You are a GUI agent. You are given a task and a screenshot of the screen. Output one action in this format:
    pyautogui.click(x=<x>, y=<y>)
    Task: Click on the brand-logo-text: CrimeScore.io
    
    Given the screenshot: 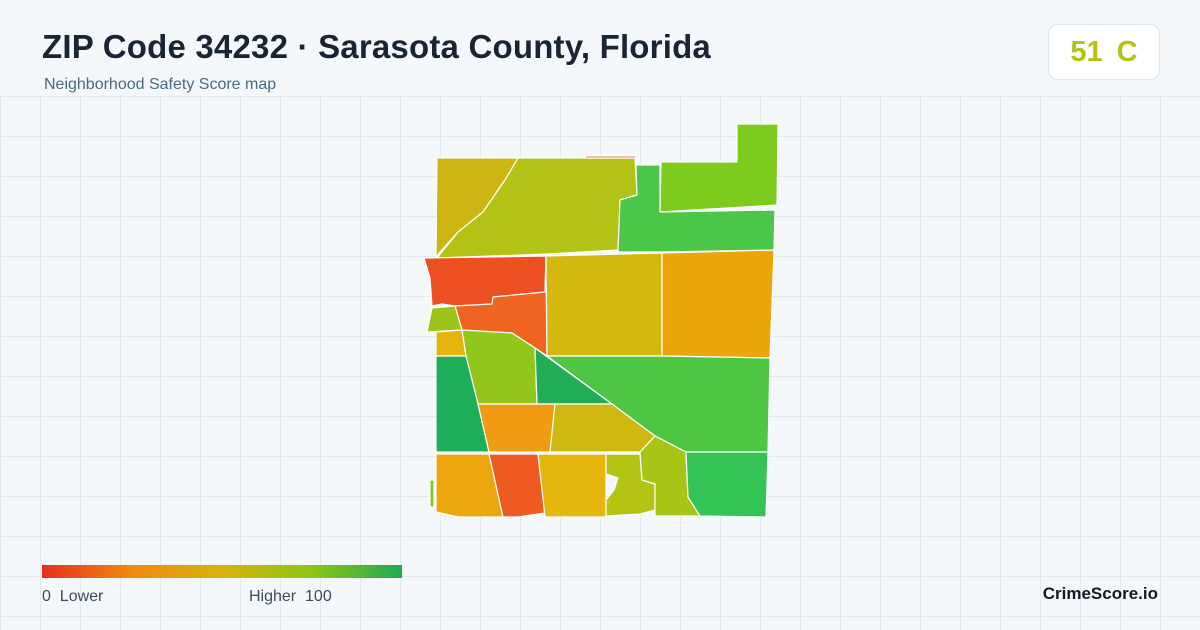 What is the action you would take?
    pyautogui.click(x=1100, y=593)
    